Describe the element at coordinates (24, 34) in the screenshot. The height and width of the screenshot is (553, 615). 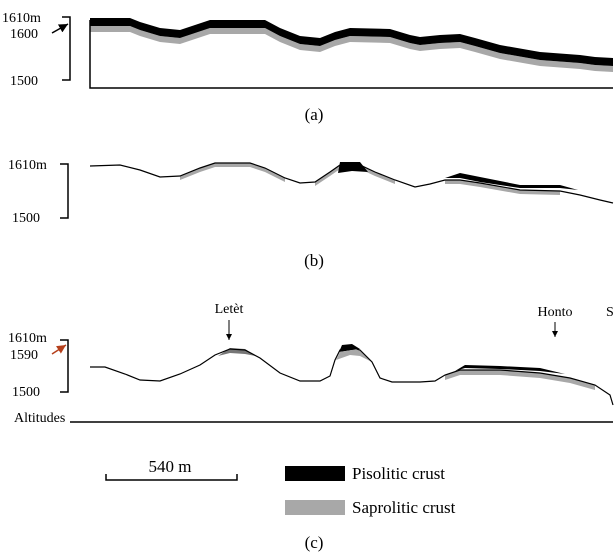
I see `axis-label: 1600` at that location.